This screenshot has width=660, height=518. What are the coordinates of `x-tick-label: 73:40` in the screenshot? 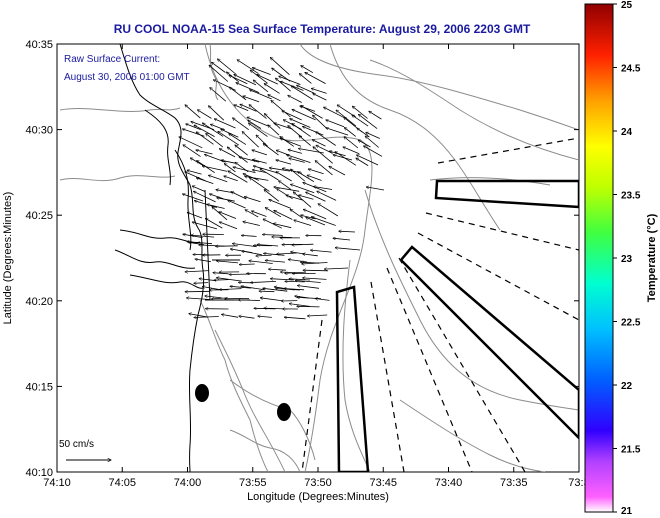 It's located at (449, 483).